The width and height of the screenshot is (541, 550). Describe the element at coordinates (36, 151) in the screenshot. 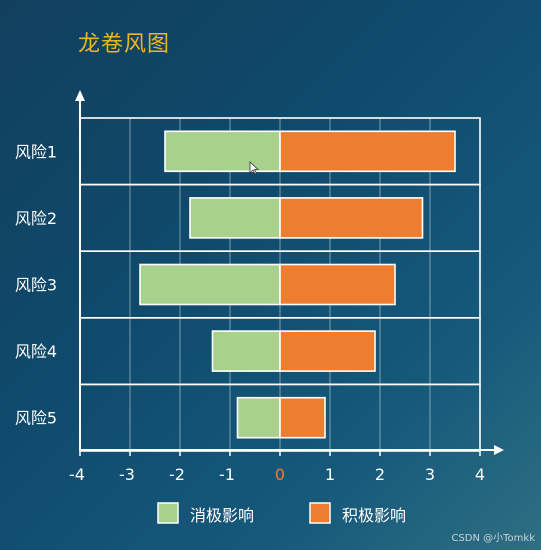

I see `category-label: 风险1` at that location.